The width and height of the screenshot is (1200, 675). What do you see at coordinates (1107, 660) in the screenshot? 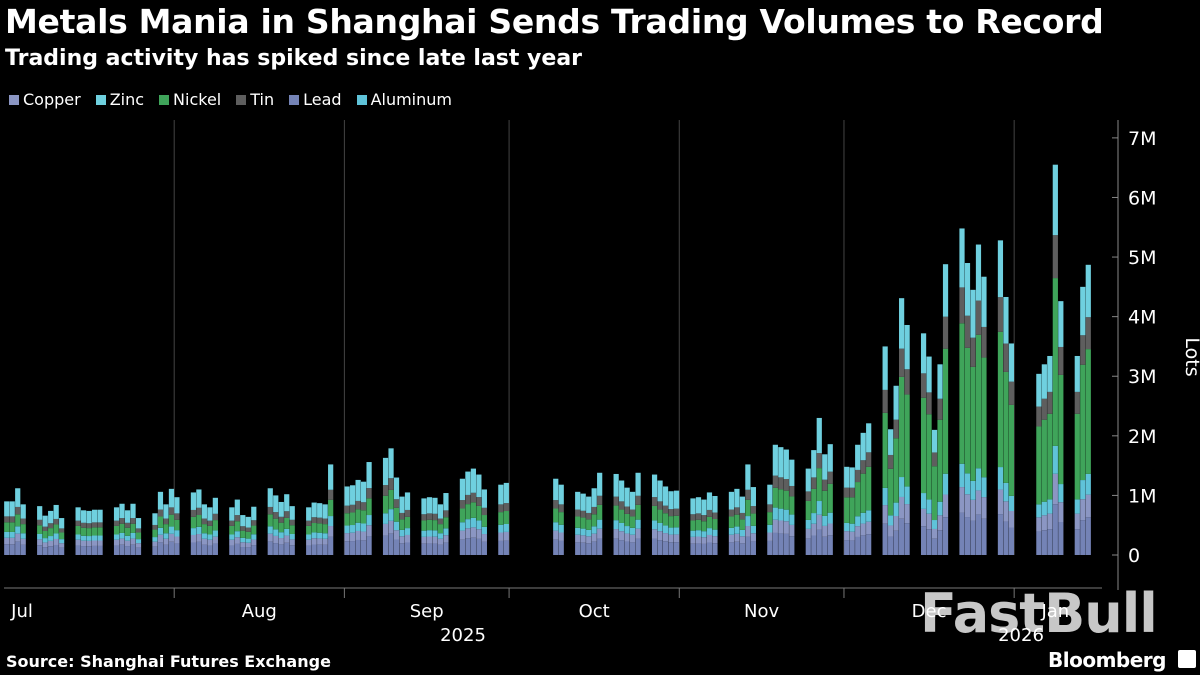
I see `bloomberg-logo: Bloomberg` at bounding box center [1107, 660].